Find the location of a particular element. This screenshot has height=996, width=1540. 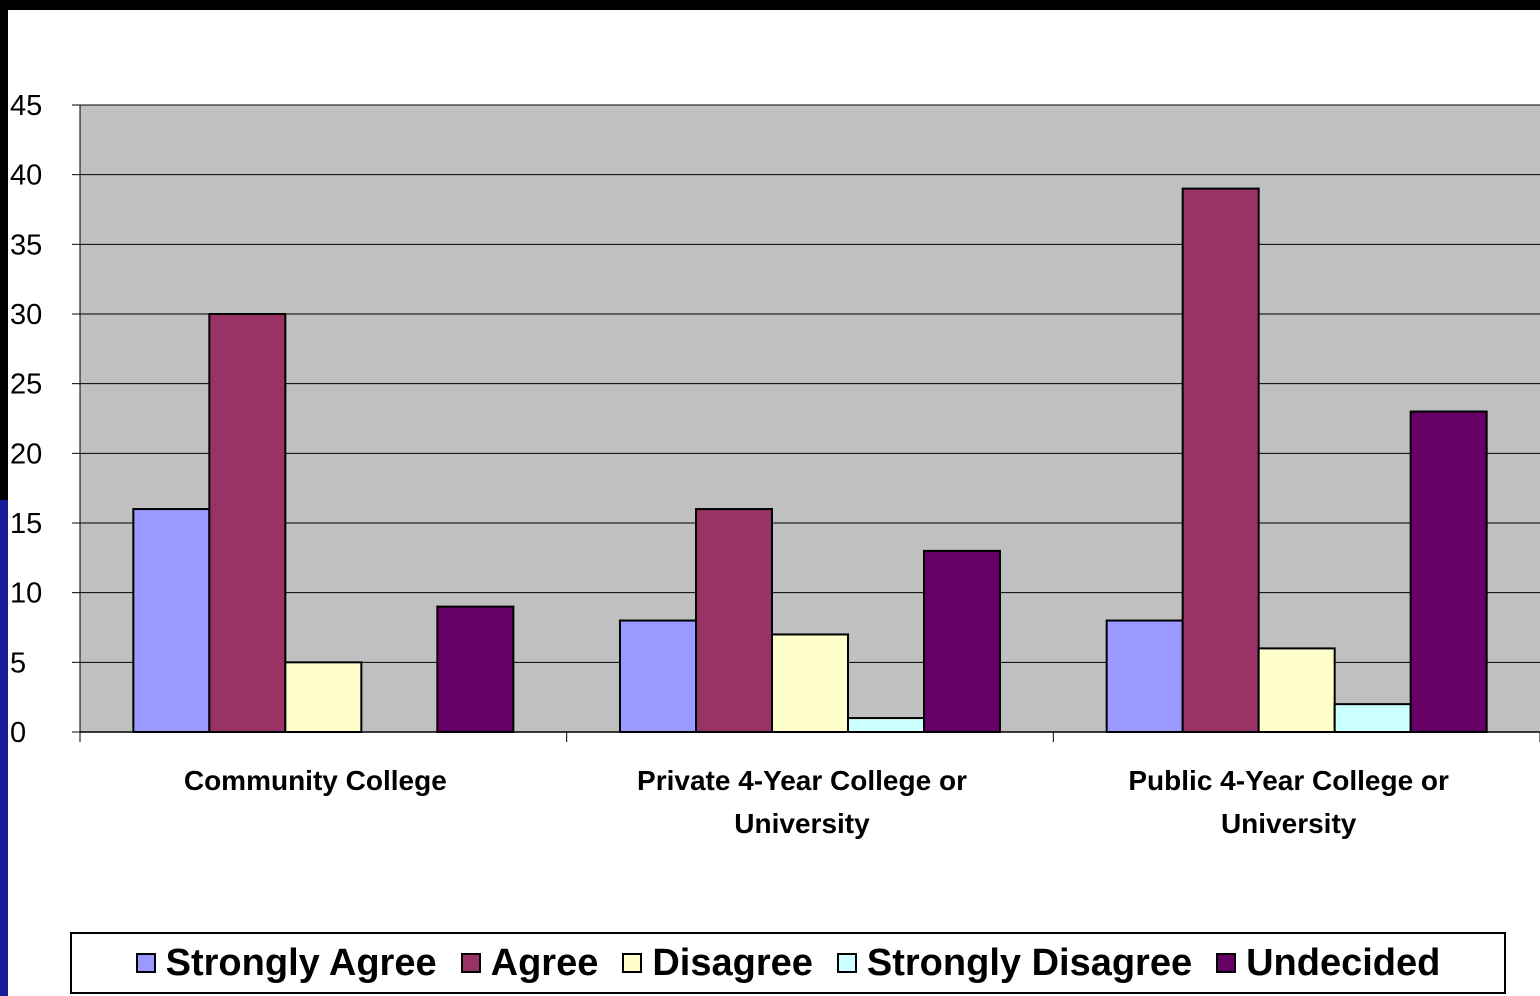

legend-label: Strongly Disagree is located at coordinates (1029, 962).